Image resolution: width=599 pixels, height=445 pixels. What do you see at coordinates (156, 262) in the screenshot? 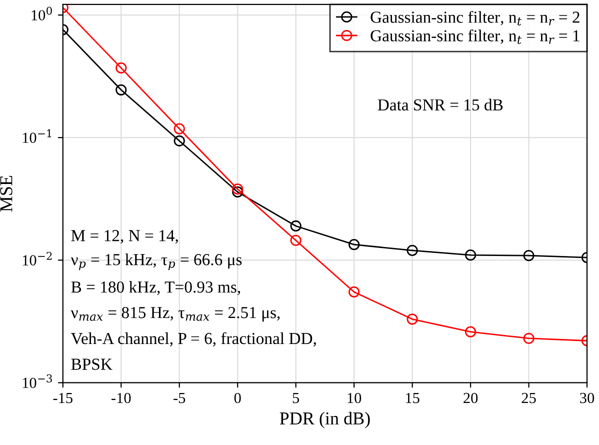
I see `annotation: ν$_{p}$ = 15 kHz, τ$_{p}$ = 66.6 μs` at bounding box center [156, 262].